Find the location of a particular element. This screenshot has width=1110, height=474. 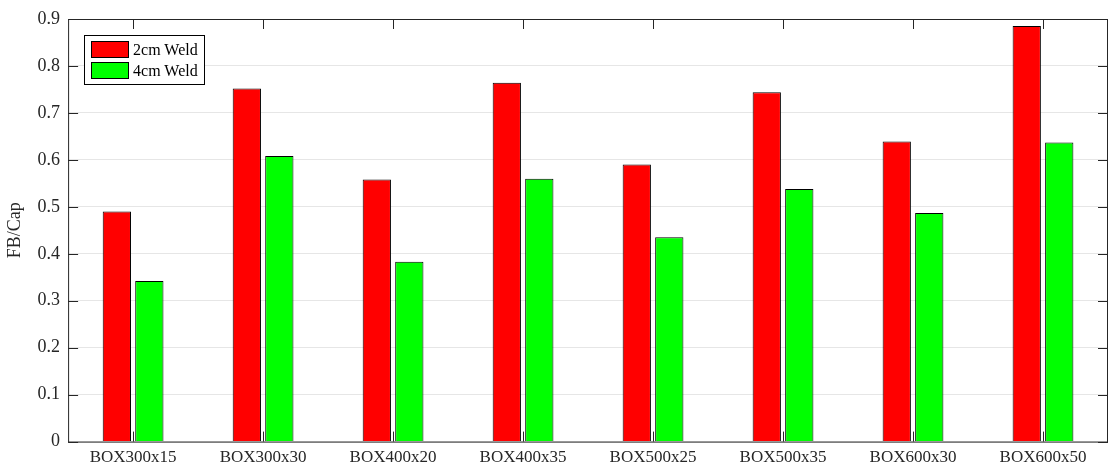

y-tick-label: 0.9 is located at coordinates (49, 17).